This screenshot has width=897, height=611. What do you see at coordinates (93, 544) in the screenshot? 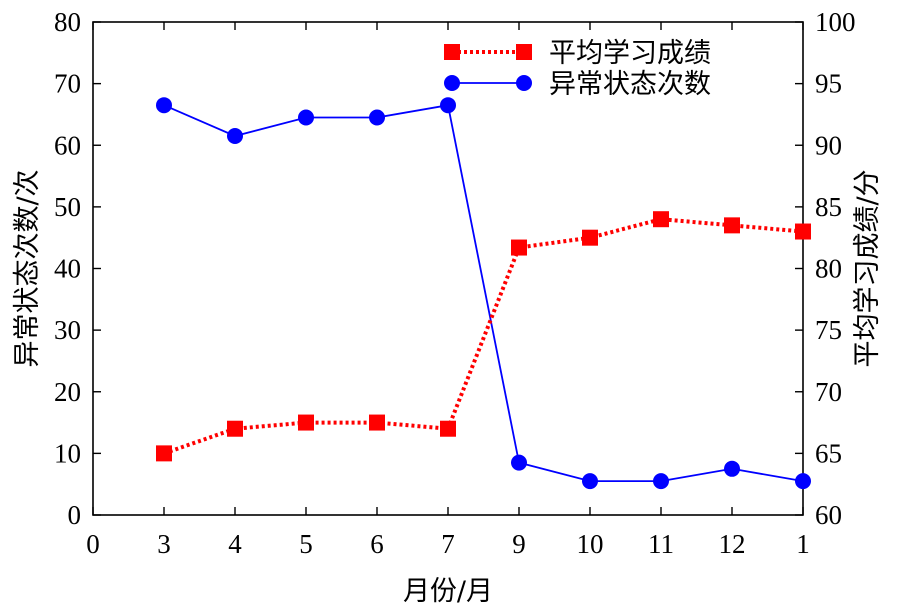
I see `x-tick-label: 0` at bounding box center [93, 544].